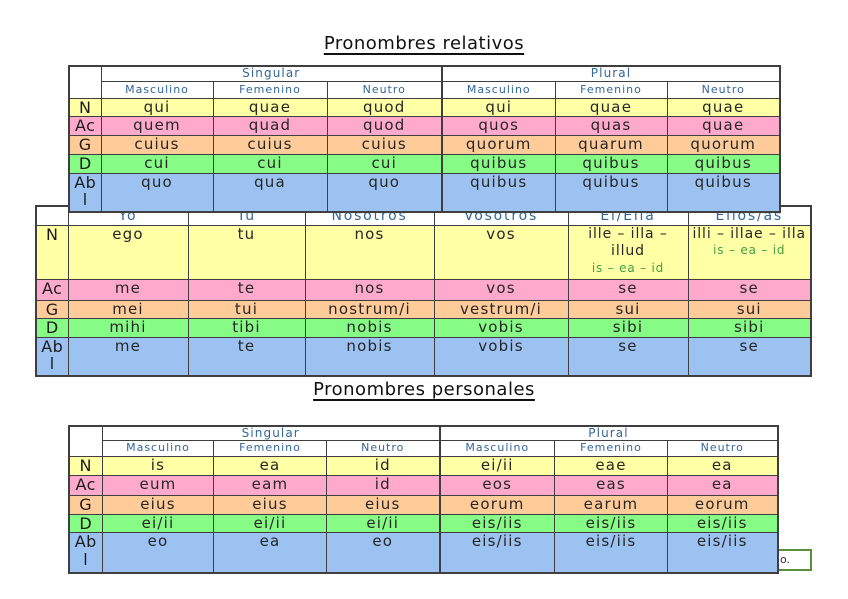  Describe the element at coordinates (424, 389) in the screenshot. I see `page-title-personales: Pronombres personales` at that location.